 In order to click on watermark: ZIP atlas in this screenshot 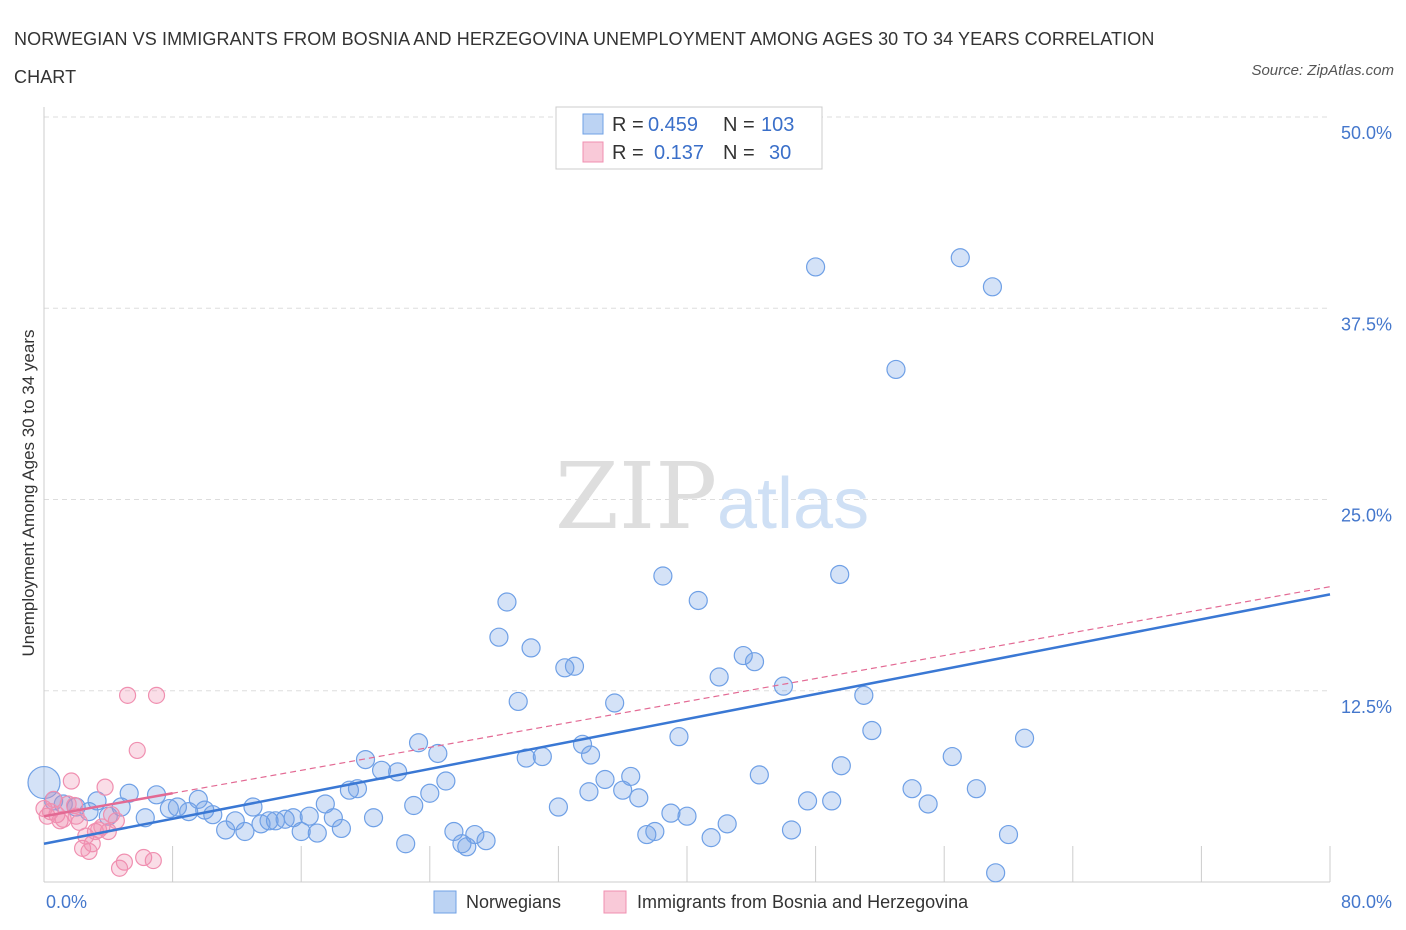, I will do `click(712, 496)`.